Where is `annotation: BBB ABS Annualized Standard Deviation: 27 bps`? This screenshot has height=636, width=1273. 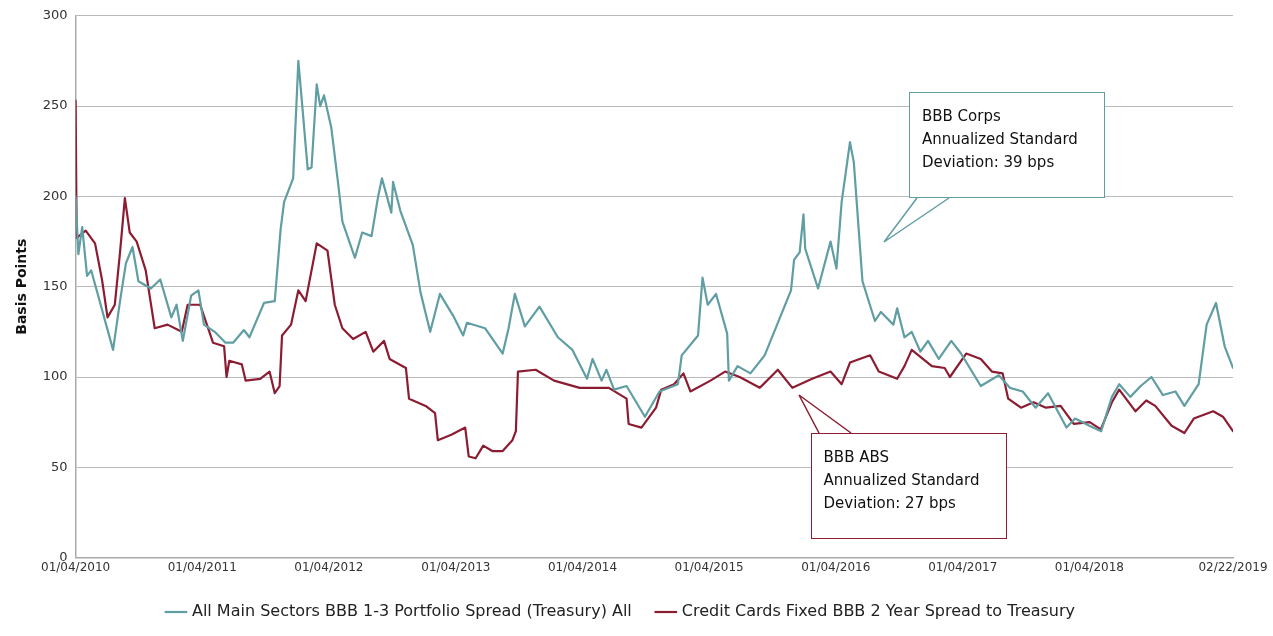
annotation: BBB ABS Annualized Standard Deviation: 27 bps is located at coordinates (908, 485).